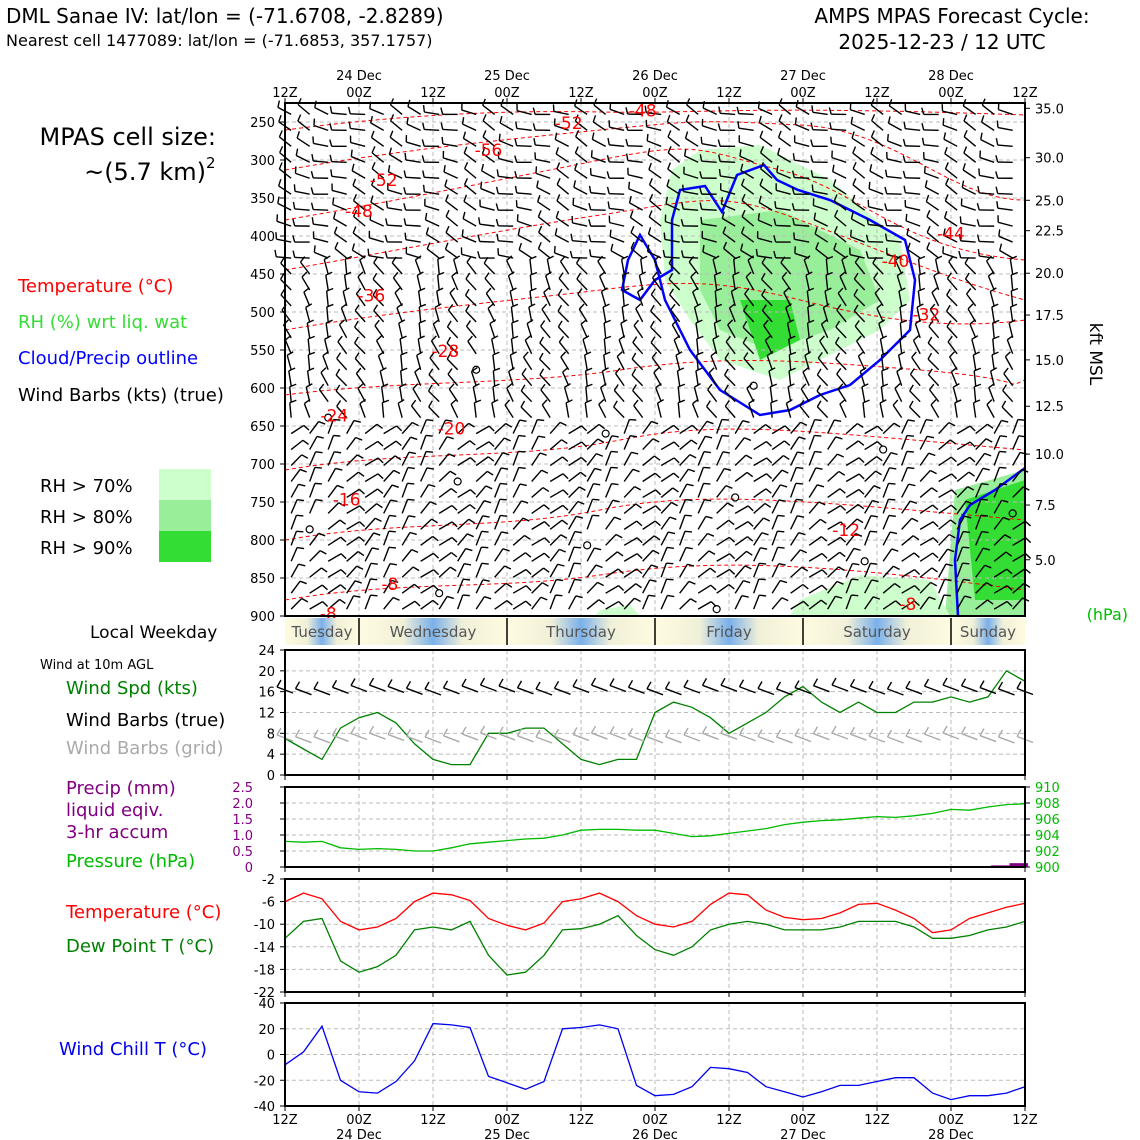 This screenshot has height=1140, width=1140. I want to click on true-wind-barb-flag, so click(686, 683).